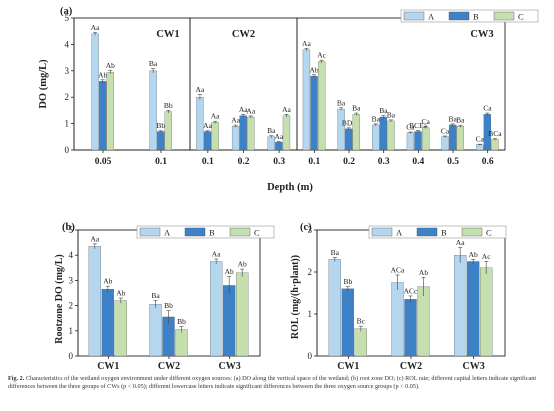 Image resolution: width=554 pixels, height=411 pixels. I want to click on y-tick-label: 3, so click(71, 280).